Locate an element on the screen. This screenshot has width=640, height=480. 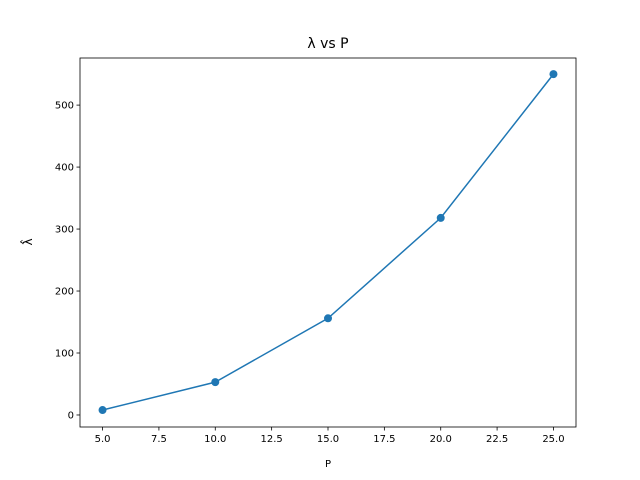
y-tick-label: 300 is located at coordinates (64, 230).